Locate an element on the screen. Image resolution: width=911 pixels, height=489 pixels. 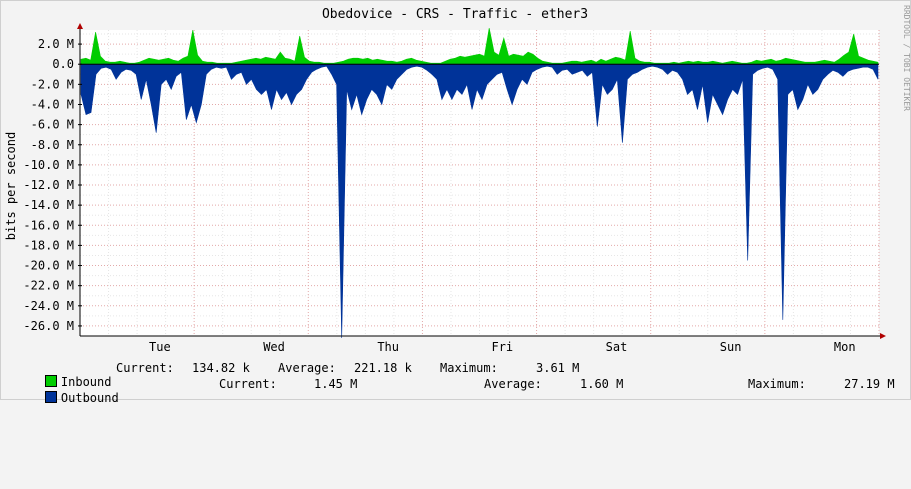
y-axis-label: bits per second is located at coordinates (11, 186).